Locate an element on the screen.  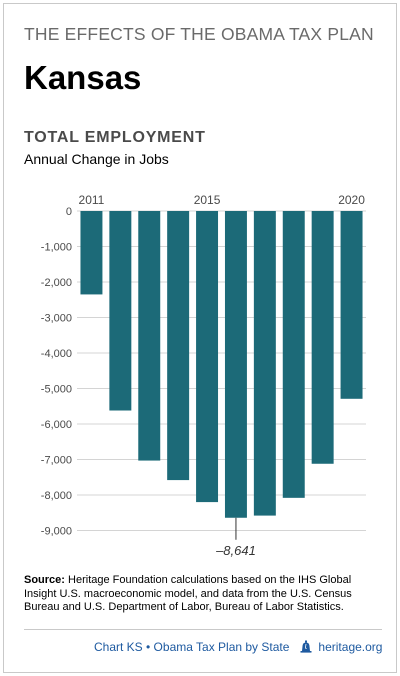
y-tick-label: -8,000 is located at coordinates (56, 496).